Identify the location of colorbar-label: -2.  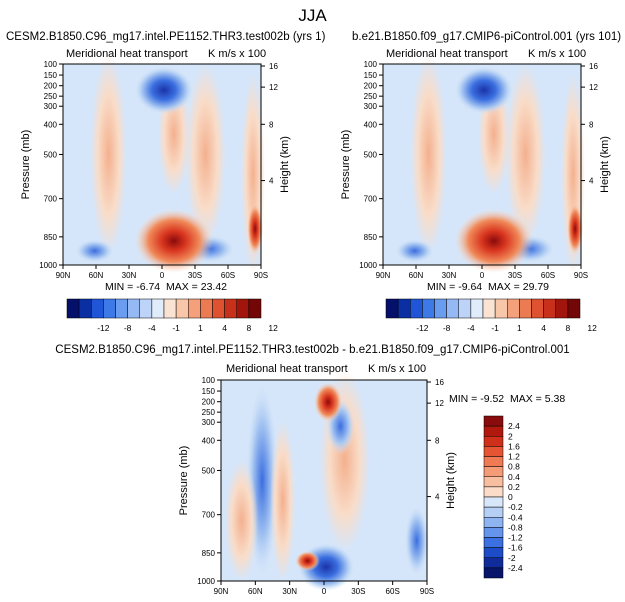
(512, 558).